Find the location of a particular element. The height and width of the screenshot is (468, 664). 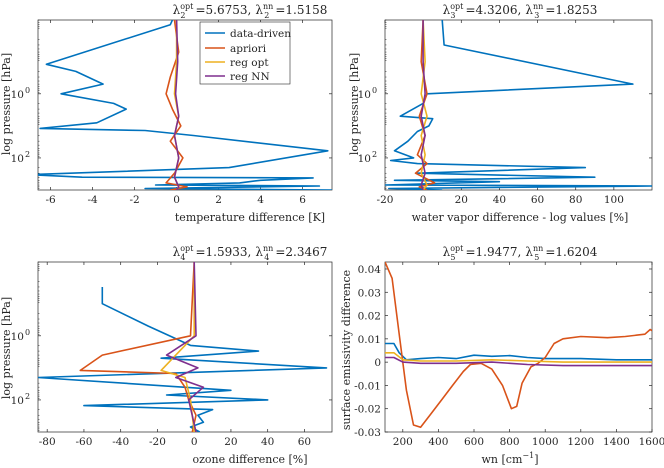

y-tick-label: 0.02 is located at coordinates (369, 317).